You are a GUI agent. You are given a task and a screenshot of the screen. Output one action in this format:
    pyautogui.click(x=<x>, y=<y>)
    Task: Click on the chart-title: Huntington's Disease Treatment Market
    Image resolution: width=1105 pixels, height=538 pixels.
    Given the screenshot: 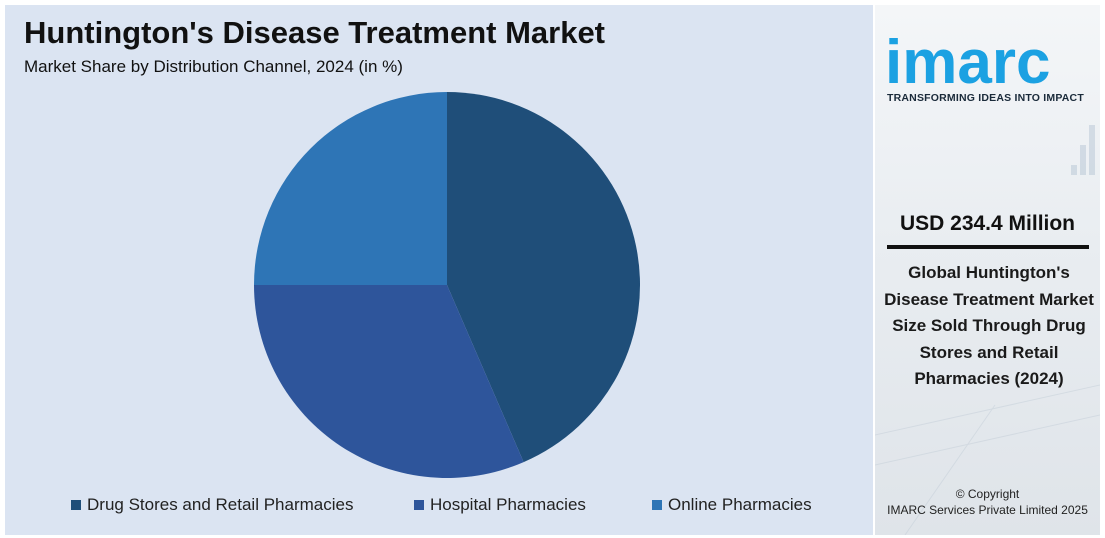 What is the action you would take?
    pyautogui.click(x=315, y=32)
    